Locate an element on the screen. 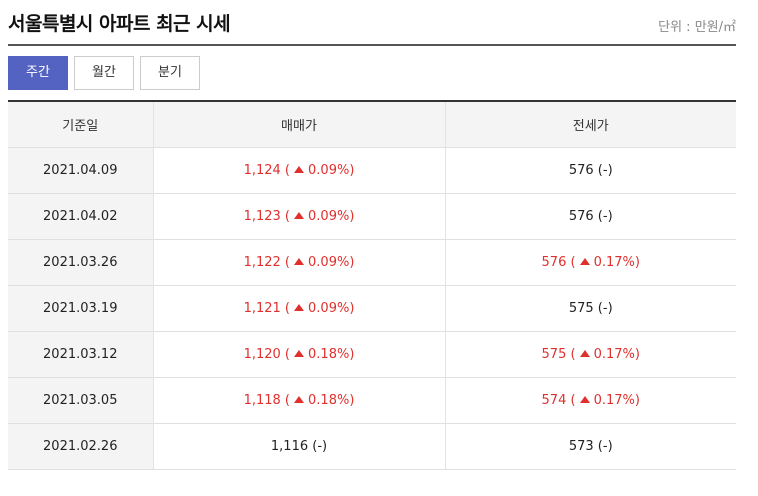 The width and height of the screenshot is (758, 496). table-row: 2021.03.26 1,122 (0.09%) 576 (0.17%) is located at coordinates (372, 262).